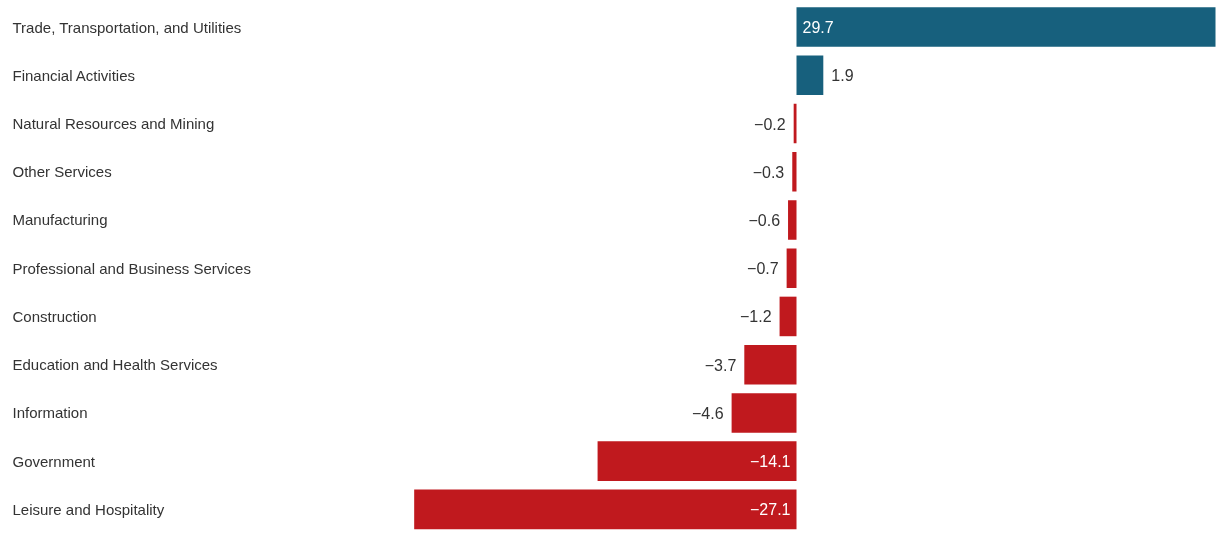 The height and width of the screenshot is (533, 1219). What do you see at coordinates (115, 365) in the screenshot?
I see `y-tick-label: Education and Health Services` at bounding box center [115, 365].